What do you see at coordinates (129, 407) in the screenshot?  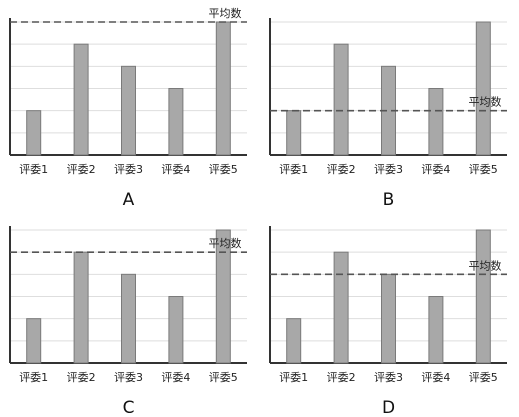 I see `panel-label-c: C` at bounding box center [129, 407].